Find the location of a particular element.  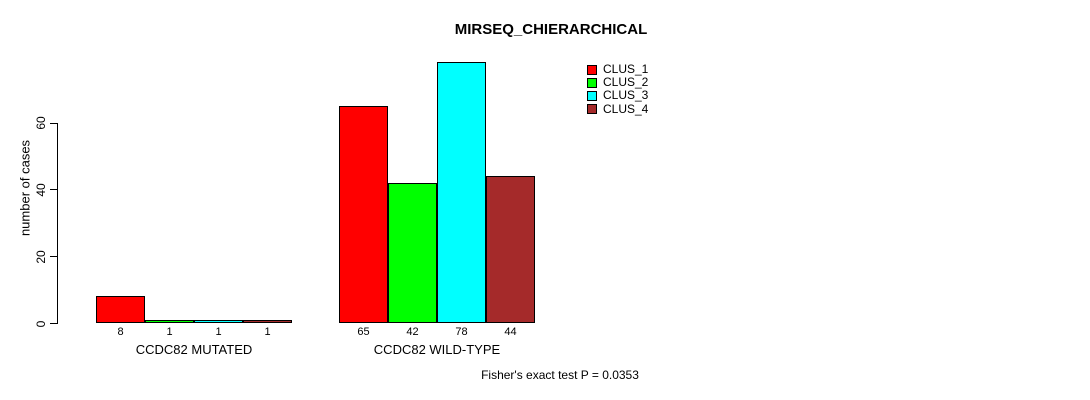

legend-label: CLUS_3 is located at coordinates (626, 95).